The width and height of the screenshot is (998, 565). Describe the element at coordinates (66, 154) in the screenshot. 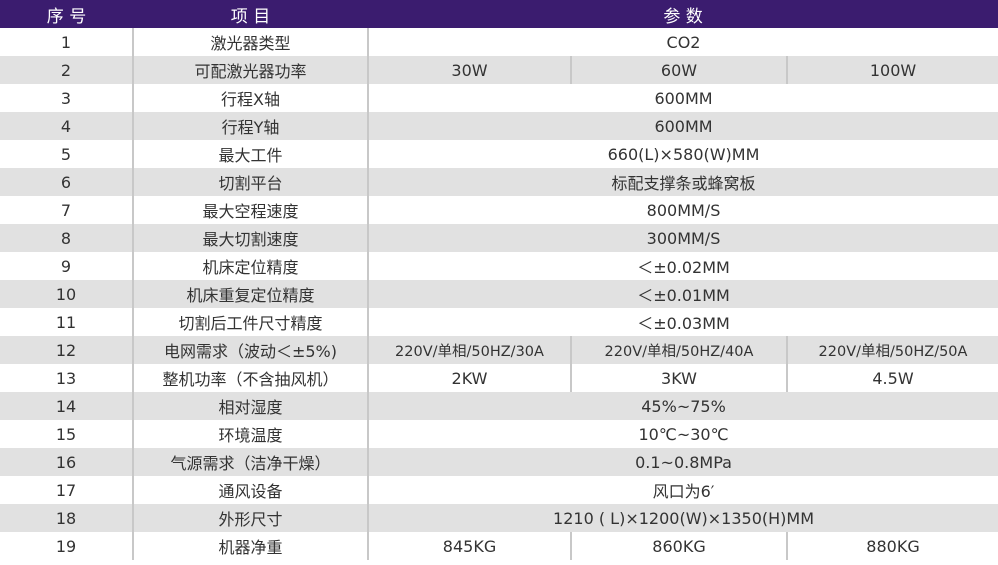

I see `row-number: 5` at that location.